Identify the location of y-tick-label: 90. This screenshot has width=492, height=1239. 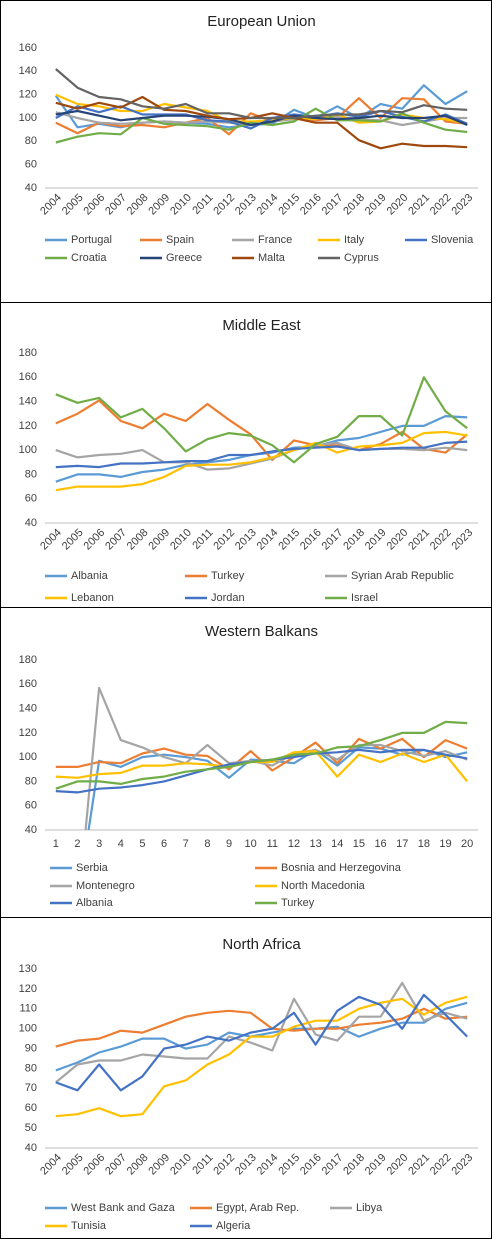
(31, 1048).